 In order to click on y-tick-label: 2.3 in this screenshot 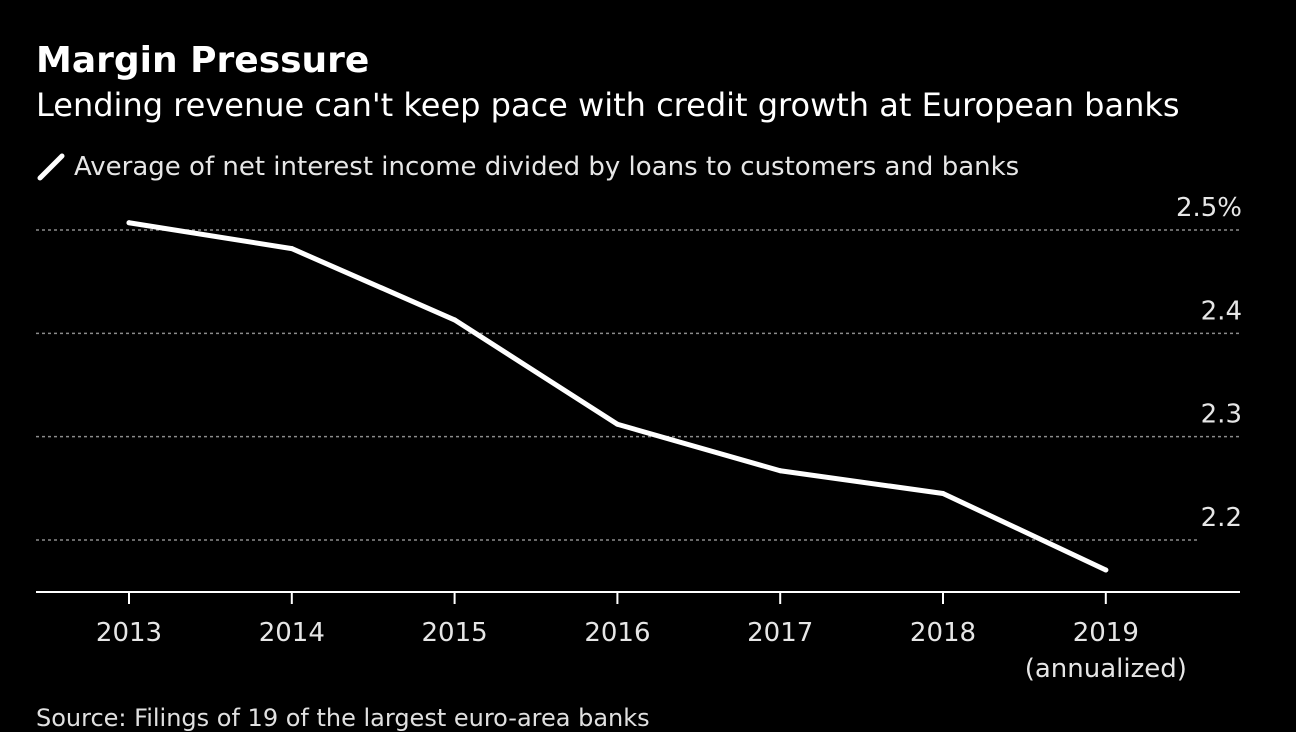, I will do `click(1221, 415)`.